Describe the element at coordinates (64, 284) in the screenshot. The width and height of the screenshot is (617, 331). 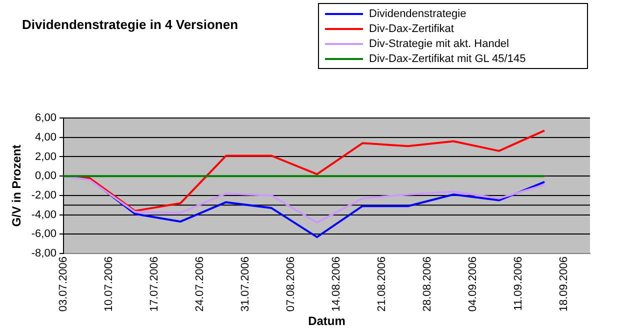
I see `x-tick-label: 03.07.2006` at that location.